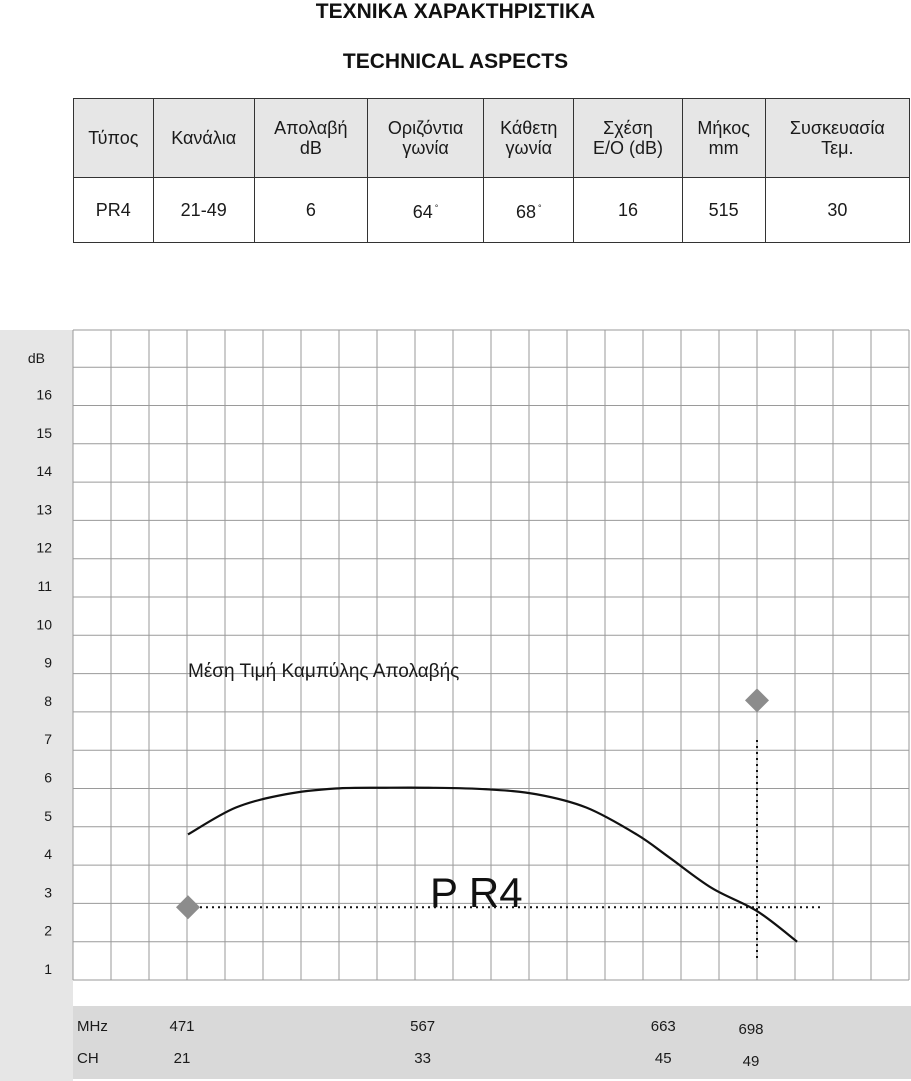 Image resolution: width=911 pixels, height=1081 pixels. What do you see at coordinates (492, 864) in the screenshot?
I see `gain-curve` at bounding box center [492, 864].